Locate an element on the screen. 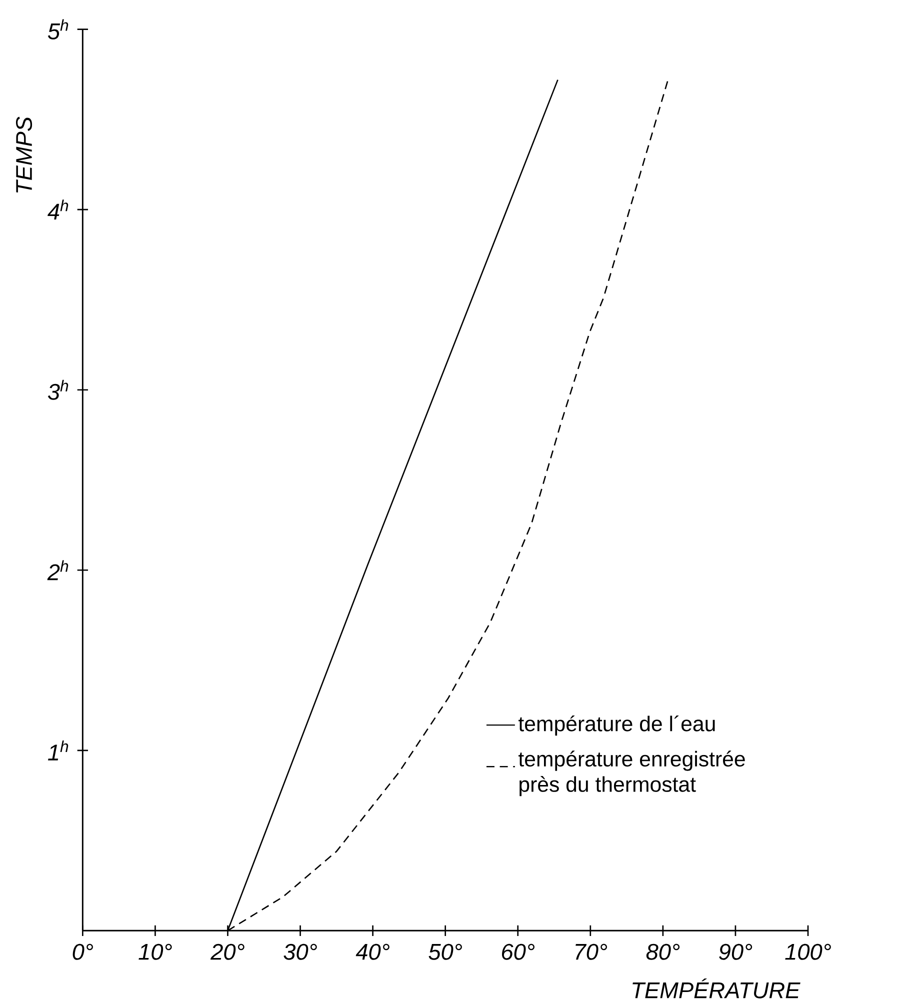 The width and height of the screenshot is (897, 1000). y-tick-label: 3$^{h}$ is located at coordinates (58, 390).